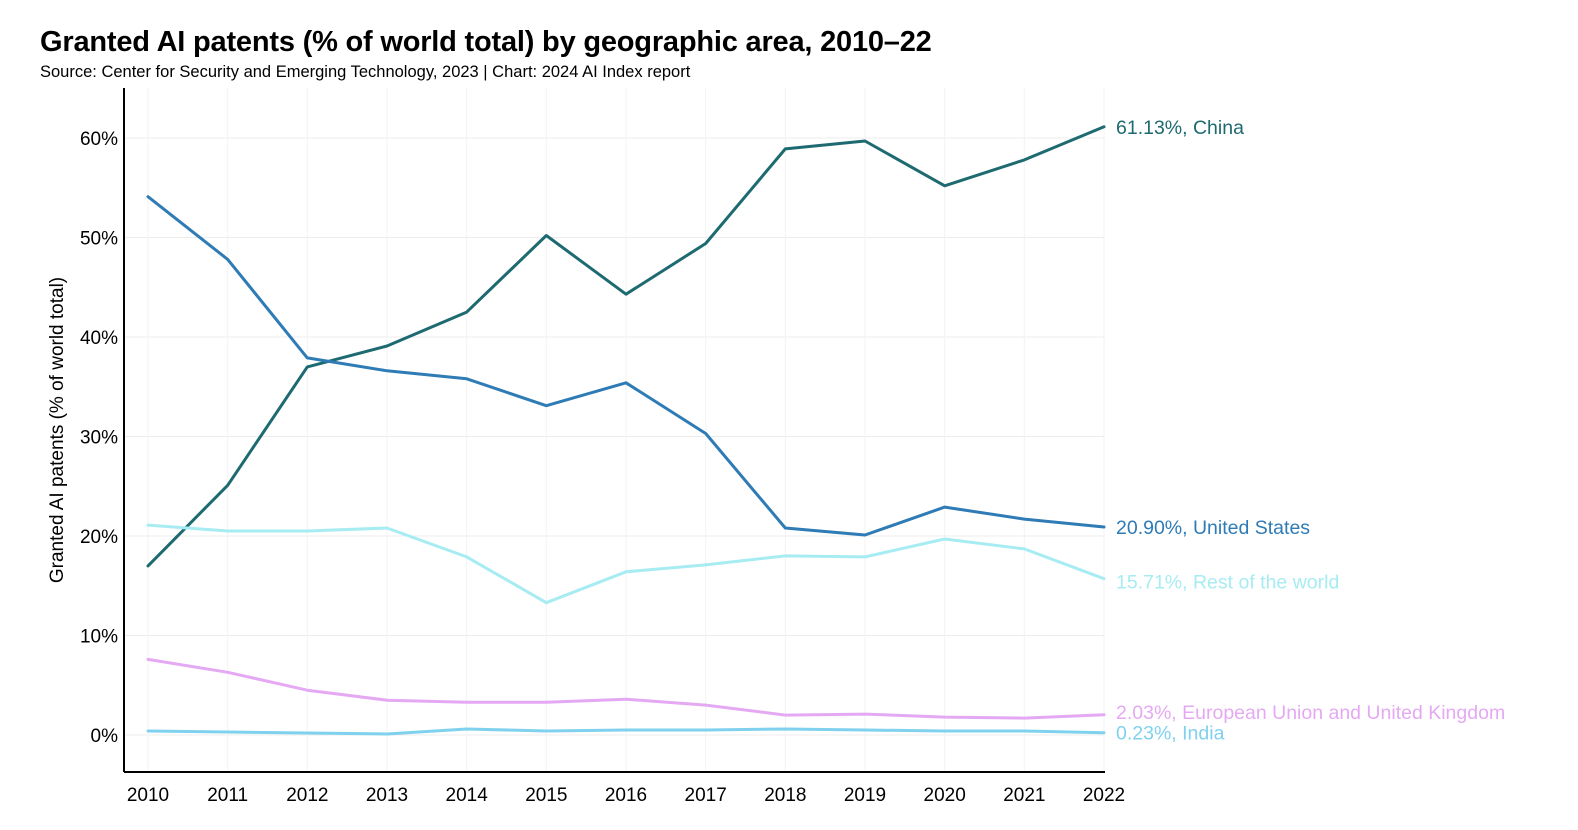 This screenshot has height=830, width=1578. Describe the element at coordinates (467, 795) in the screenshot. I see `x-tick-label: 2014` at that location.